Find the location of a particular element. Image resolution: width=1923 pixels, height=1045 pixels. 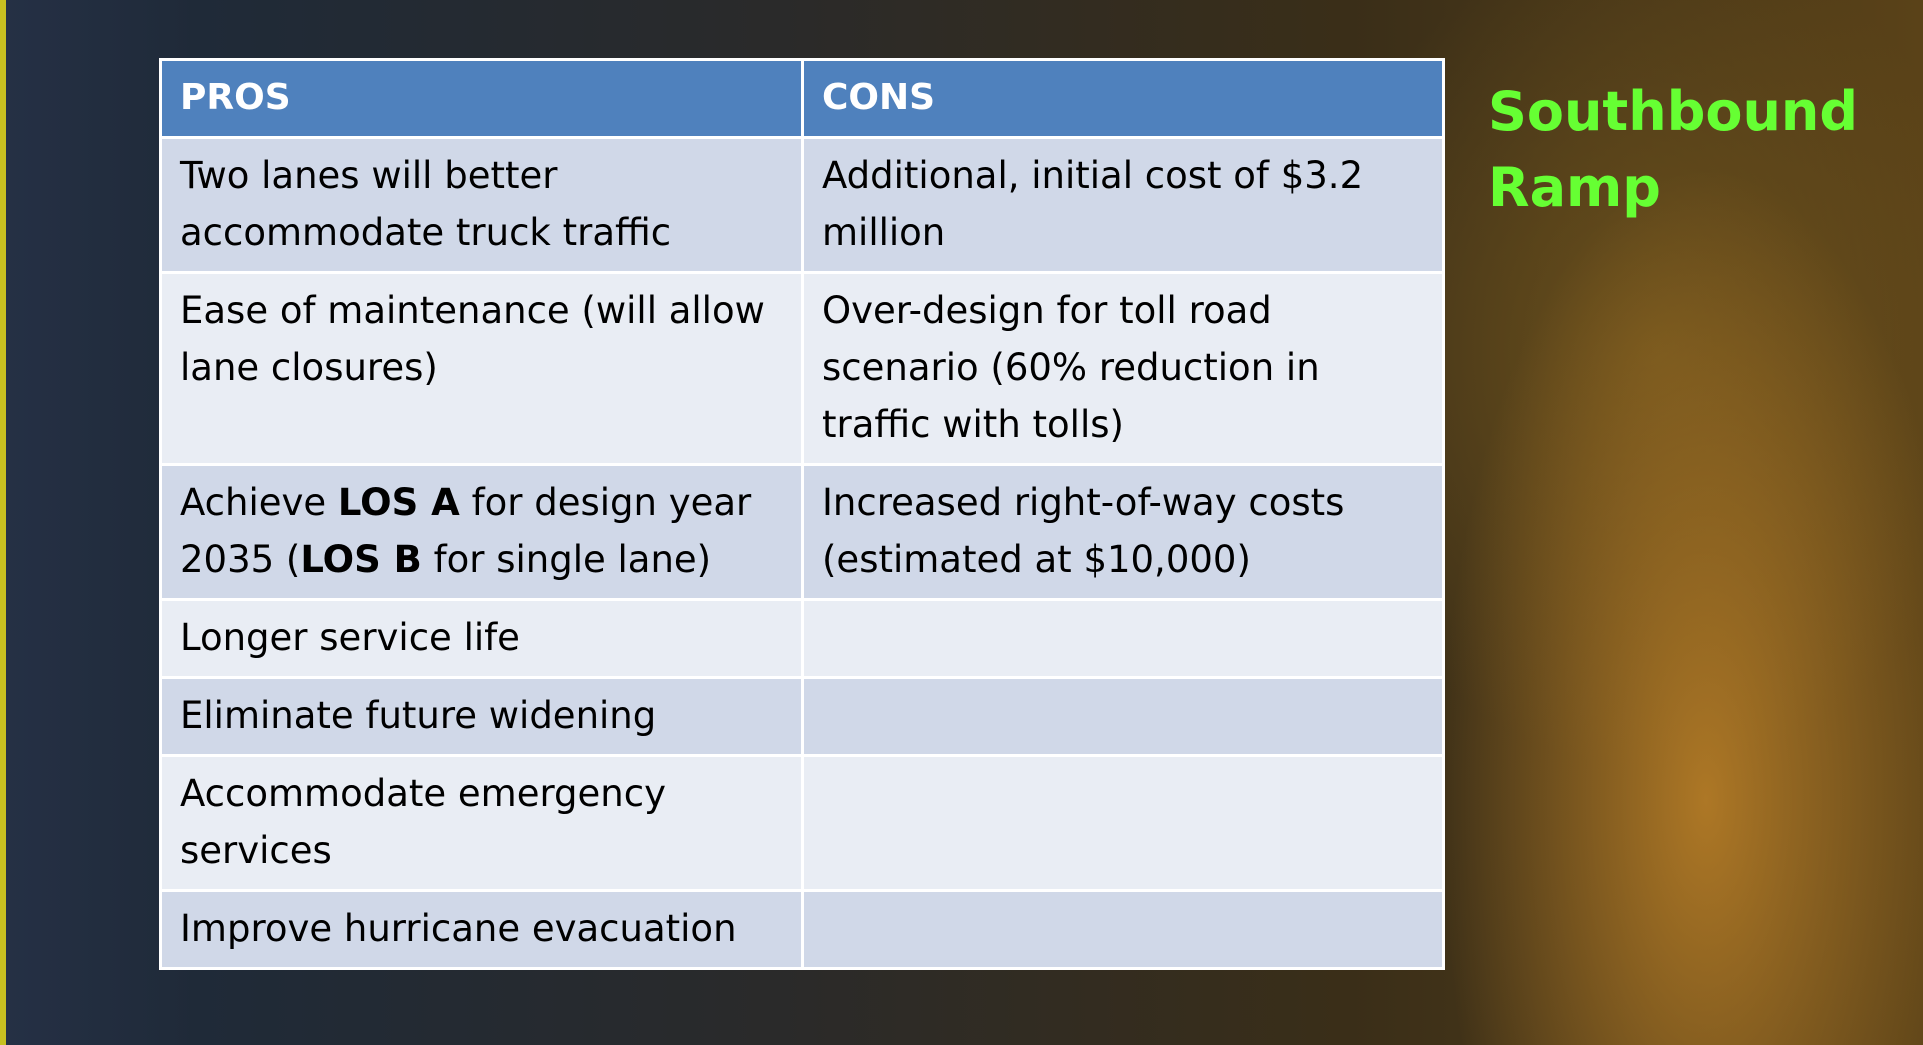

table-row: Improve hurricane evacuation is located at coordinates (802, 929).